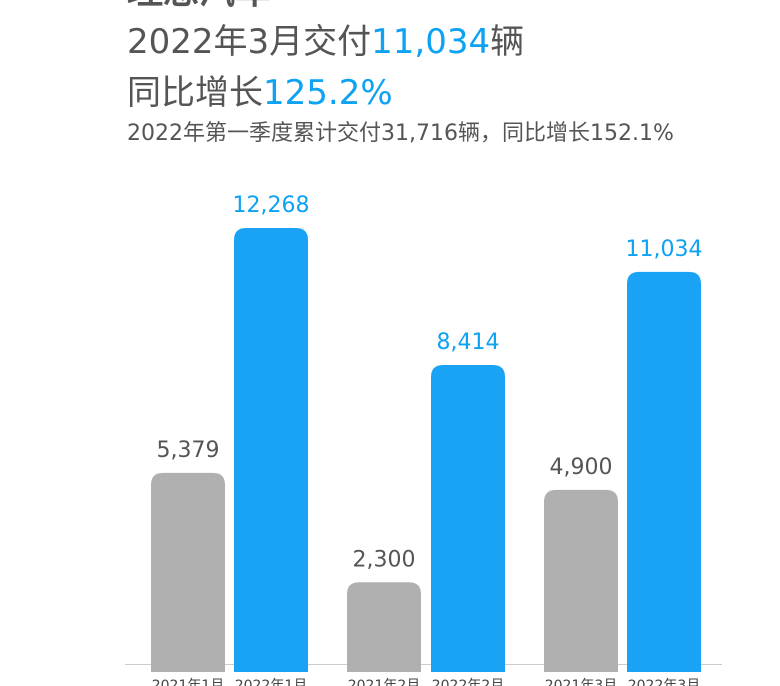 Image resolution: width=780 pixels, height=686 pixels. What do you see at coordinates (431, 42) in the screenshot?
I see `headline-deliveries-value: 11,034` at bounding box center [431, 42].